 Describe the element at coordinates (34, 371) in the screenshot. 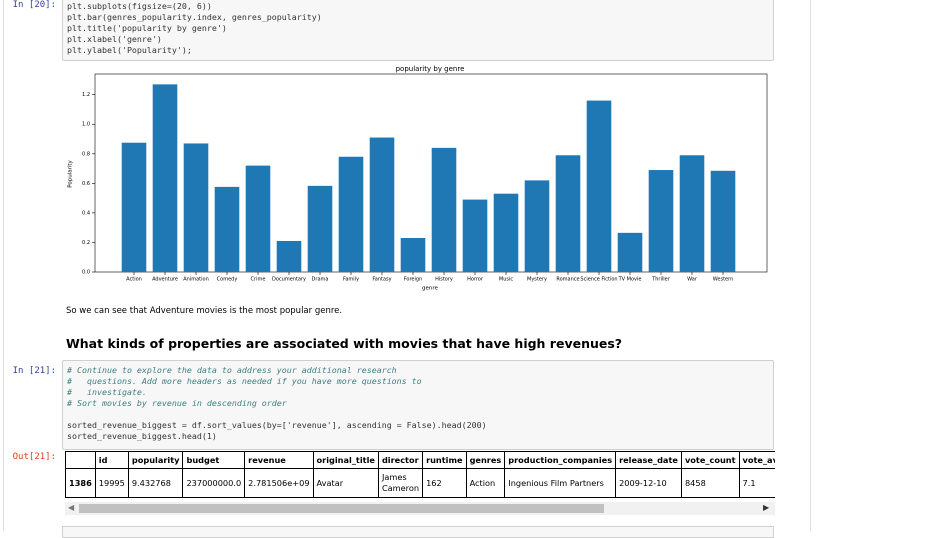

I see `cell-prompt: In [21]:` at that location.